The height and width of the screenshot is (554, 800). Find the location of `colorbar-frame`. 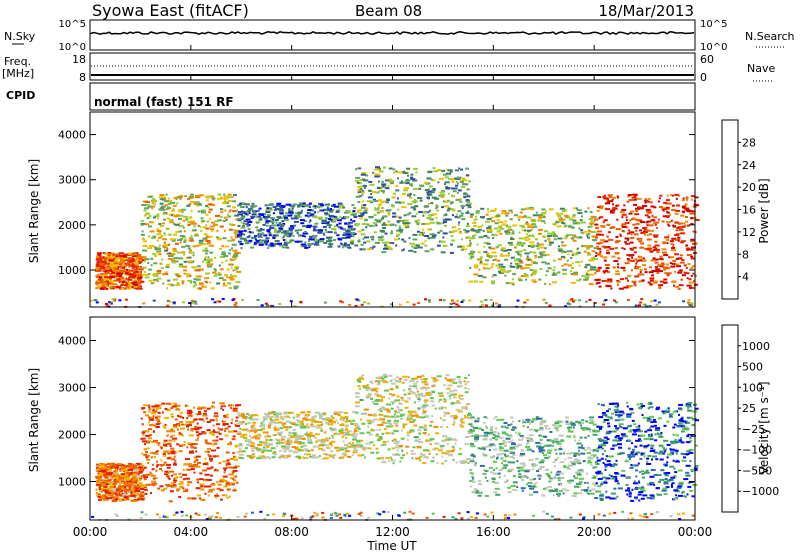

colorbar-frame is located at coordinates (730, 209).